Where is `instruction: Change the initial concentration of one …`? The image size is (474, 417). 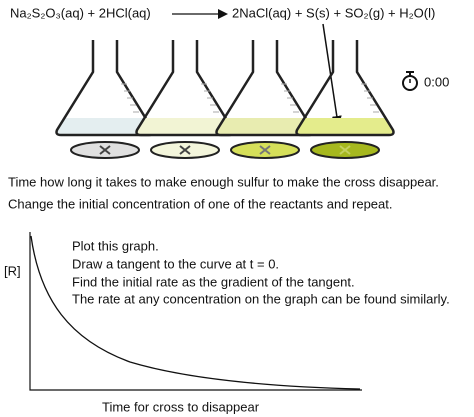
instruction: Change the initial concentration of one … is located at coordinates (200, 203).